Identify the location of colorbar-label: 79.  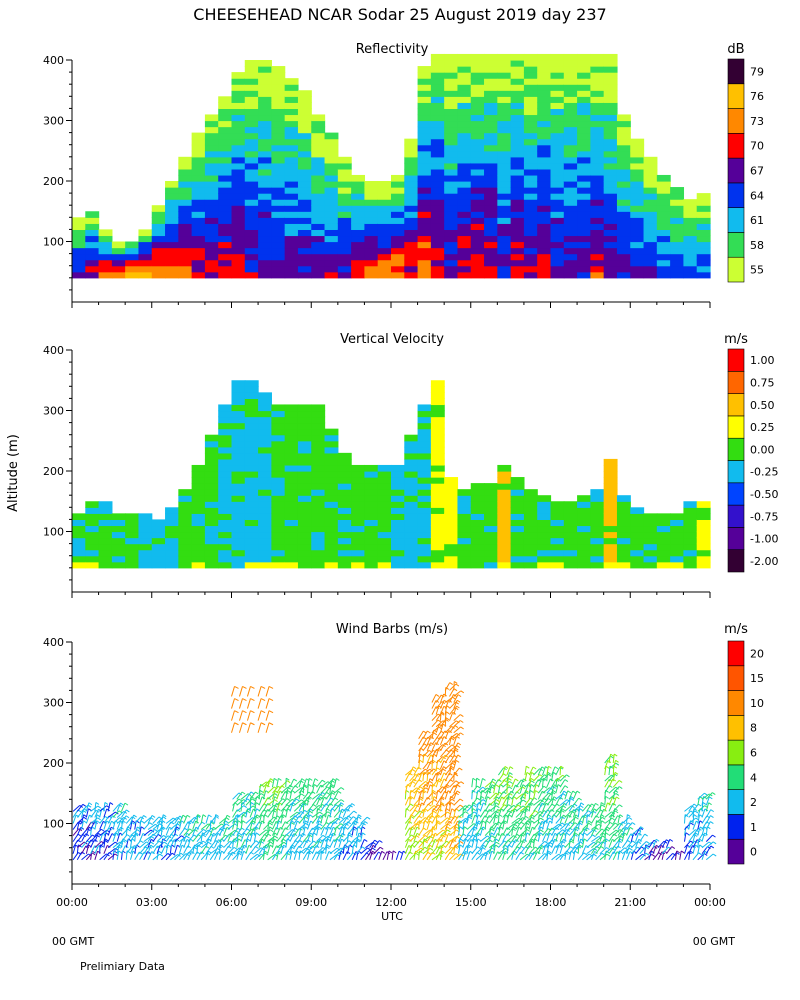
(757, 71).